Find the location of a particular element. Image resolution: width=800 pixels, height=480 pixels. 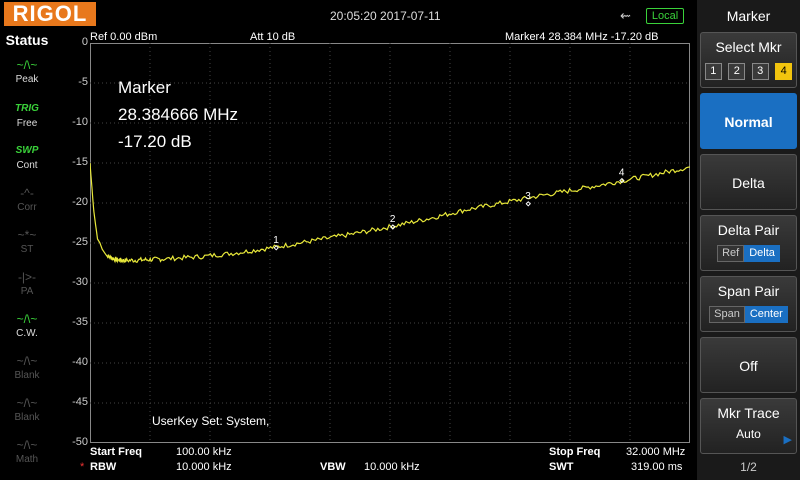

status-corr-icon: -^- is located at coordinates (27, 193).